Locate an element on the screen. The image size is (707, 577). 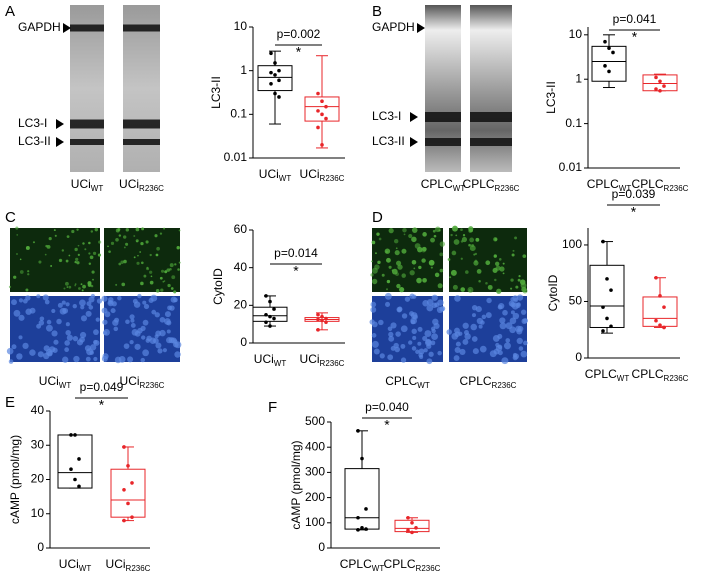
panel-letter: B is located at coordinates (377, 11).